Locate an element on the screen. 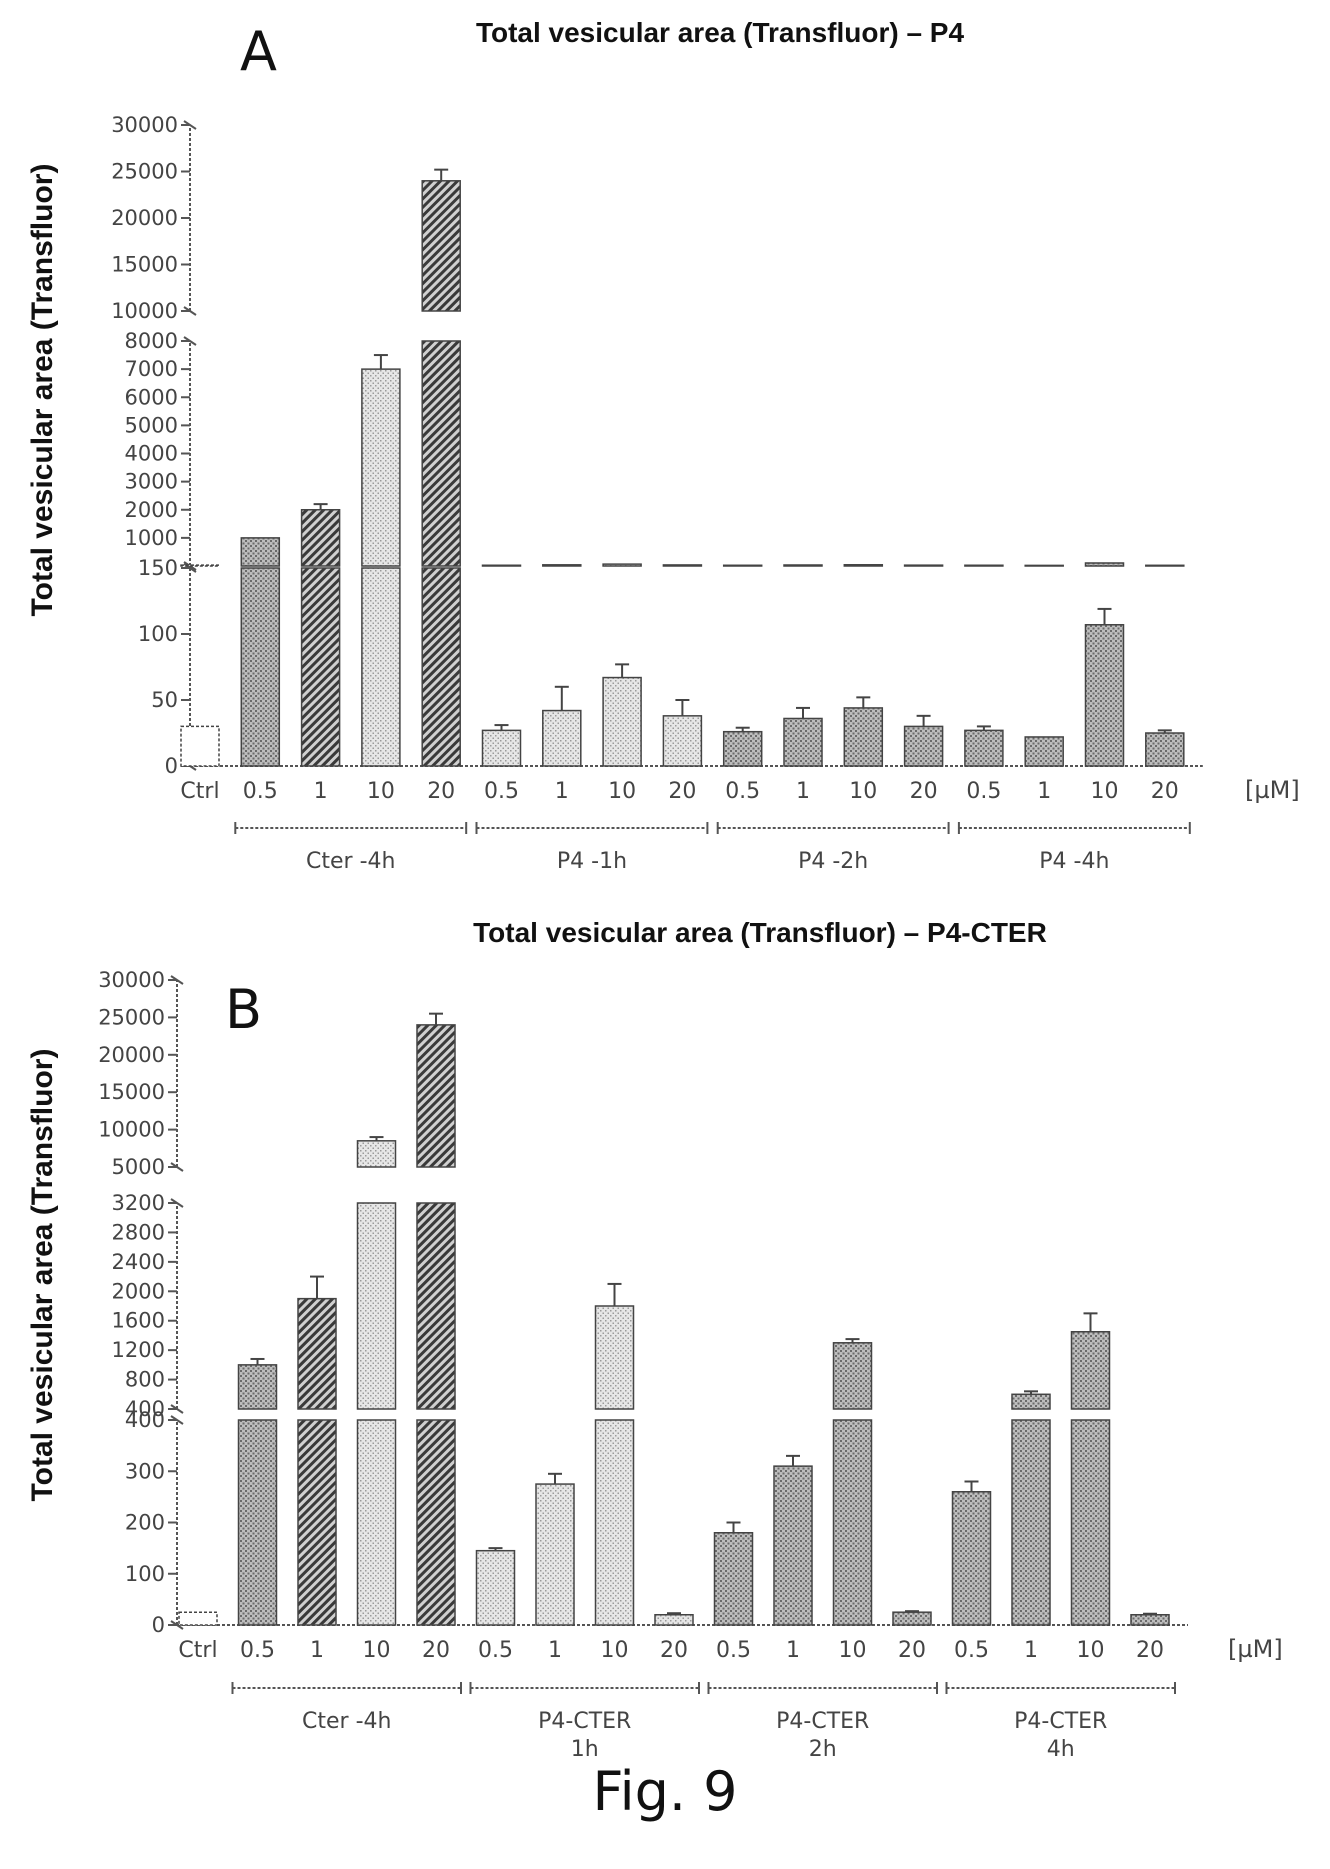 This screenshot has width=1330, height=1869. chart-a-y-tick-label: 20000 is located at coordinates (144, 218).